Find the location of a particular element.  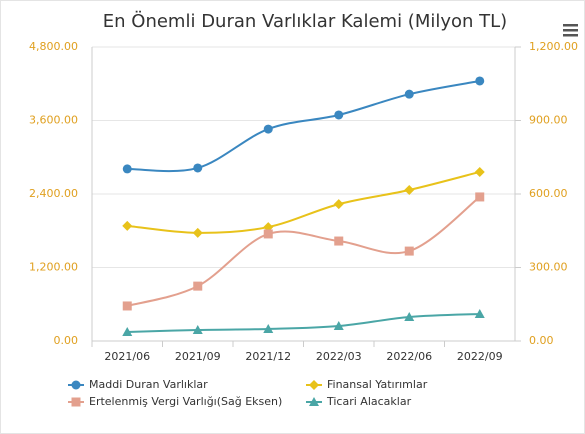

y2-tick-label: 600.00 is located at coordinates (548, 193).